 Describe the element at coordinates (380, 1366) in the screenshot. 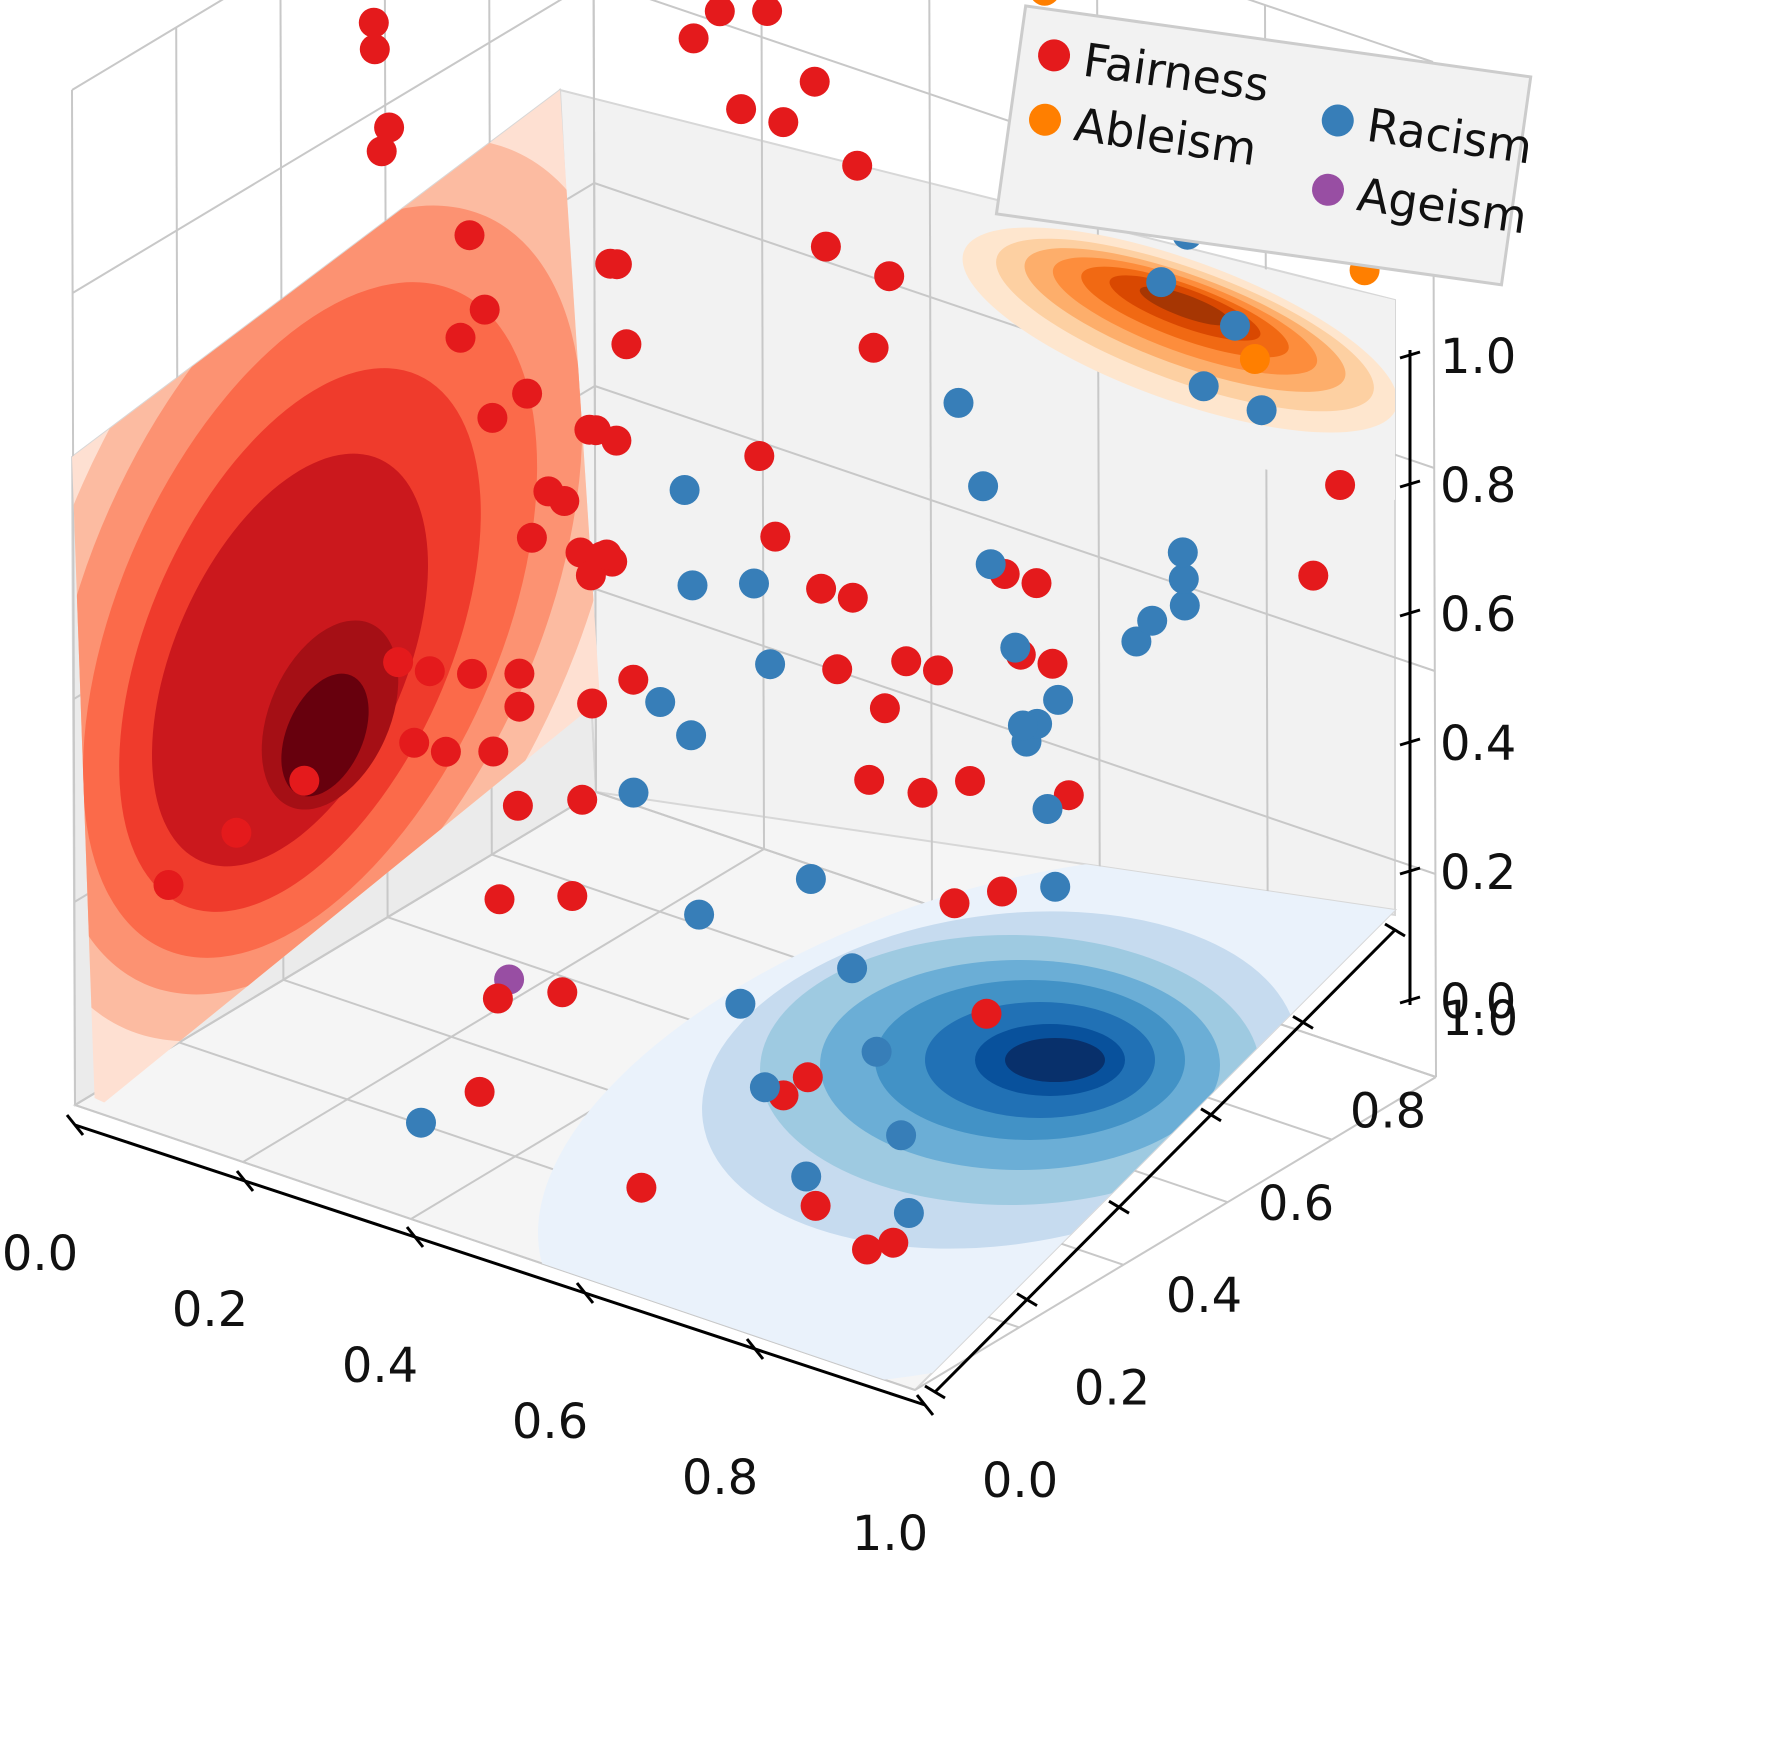

I see `x-tick-label-2: 0.4` at that location.